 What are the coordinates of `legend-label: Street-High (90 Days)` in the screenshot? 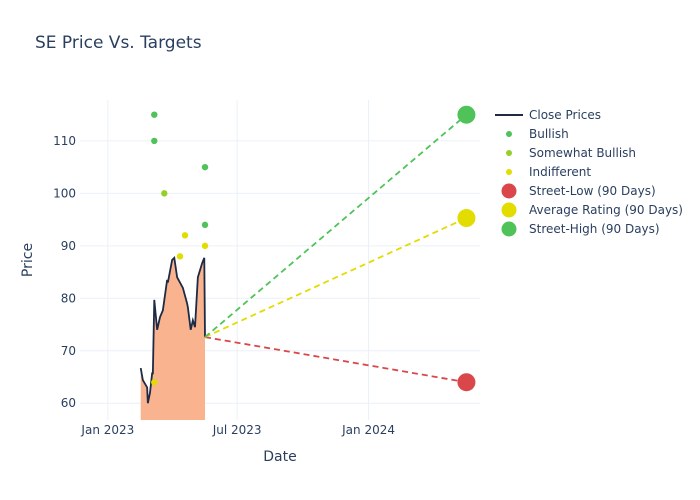 It's located at (594, 229).